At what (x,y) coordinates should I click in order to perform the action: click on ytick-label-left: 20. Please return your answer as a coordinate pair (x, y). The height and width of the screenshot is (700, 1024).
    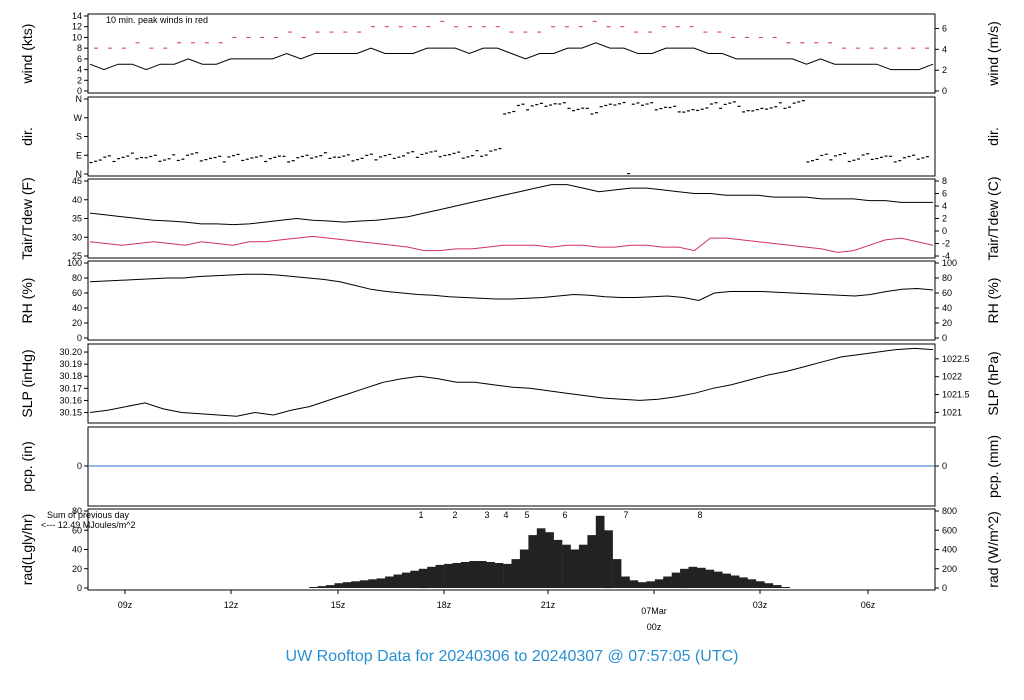
    Looking at the image, I should click on (77, 323).